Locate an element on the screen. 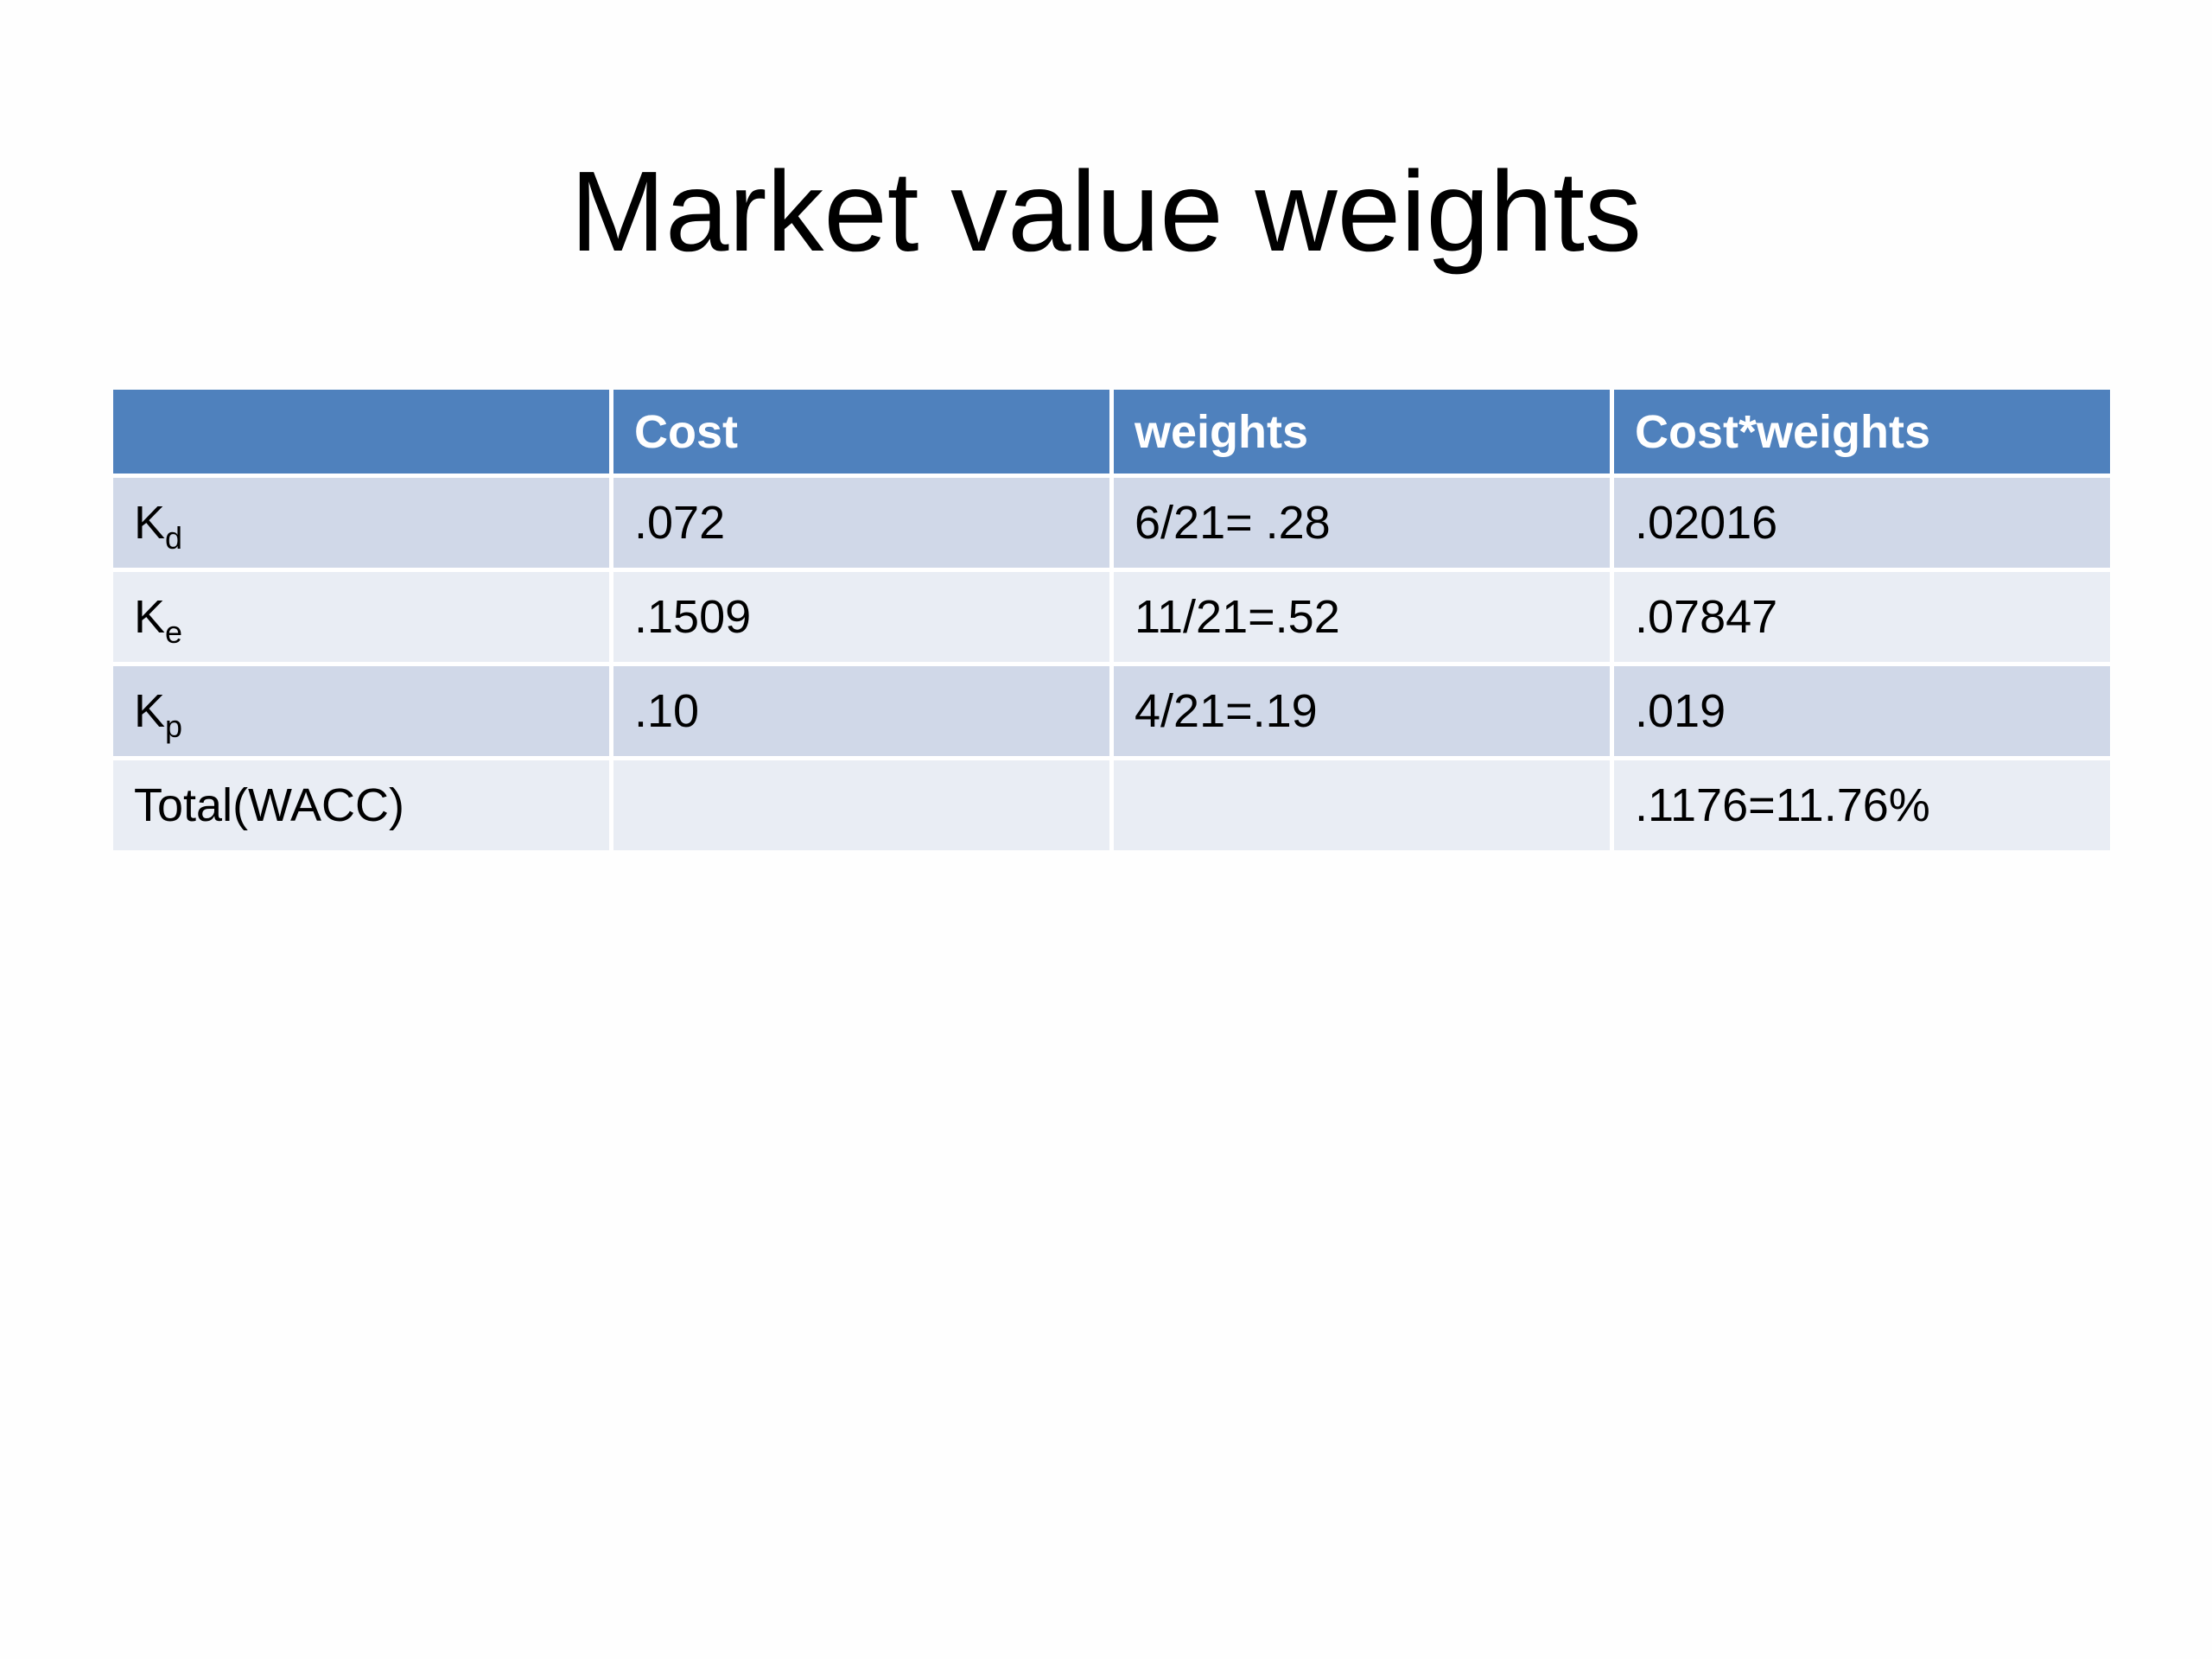 Image resolution: width=2212 pixels, height=1659 pixels. header-cell: Cost*weights is located at coordinates (1862, 432).